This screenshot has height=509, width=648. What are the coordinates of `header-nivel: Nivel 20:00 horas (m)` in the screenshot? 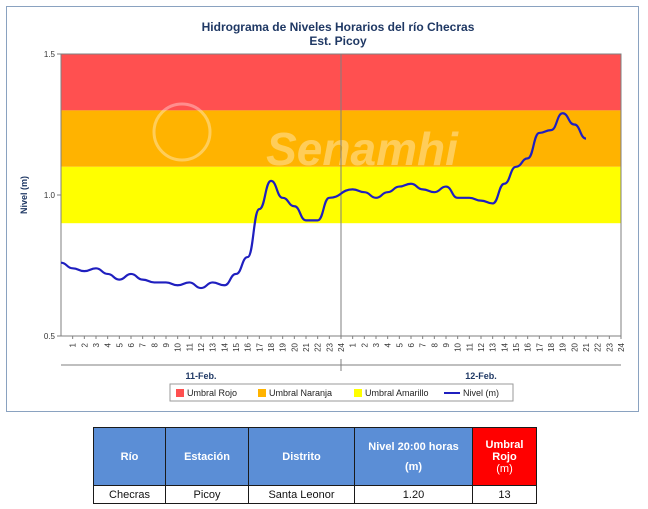 It's located at (413, 456).